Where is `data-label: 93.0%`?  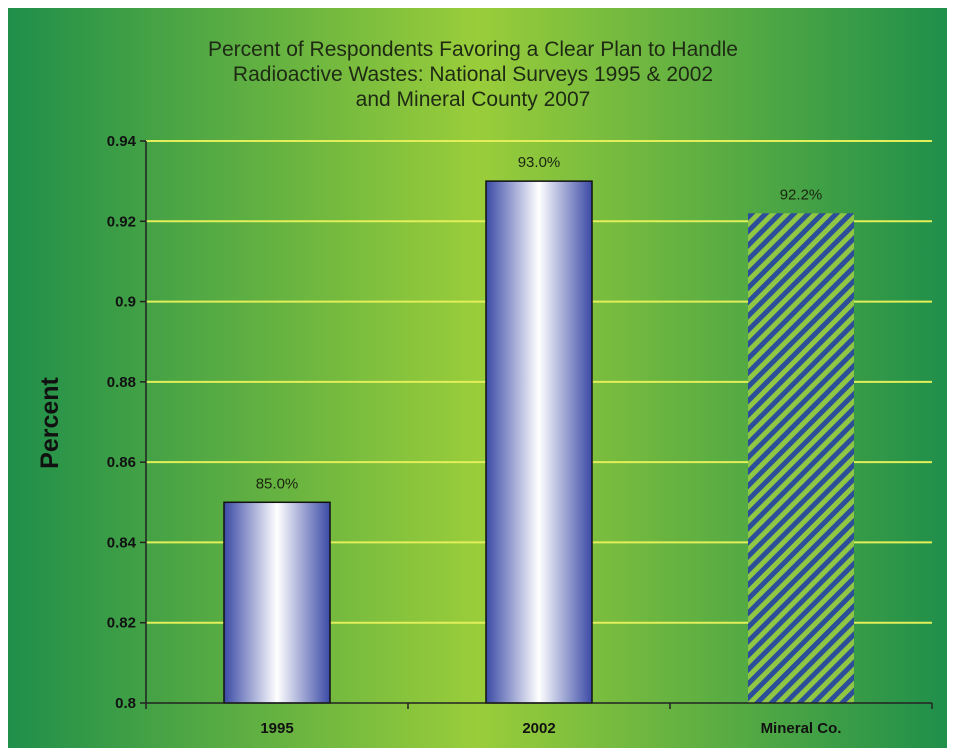
data-label: 93.0% is located at coordinates (539, 162).